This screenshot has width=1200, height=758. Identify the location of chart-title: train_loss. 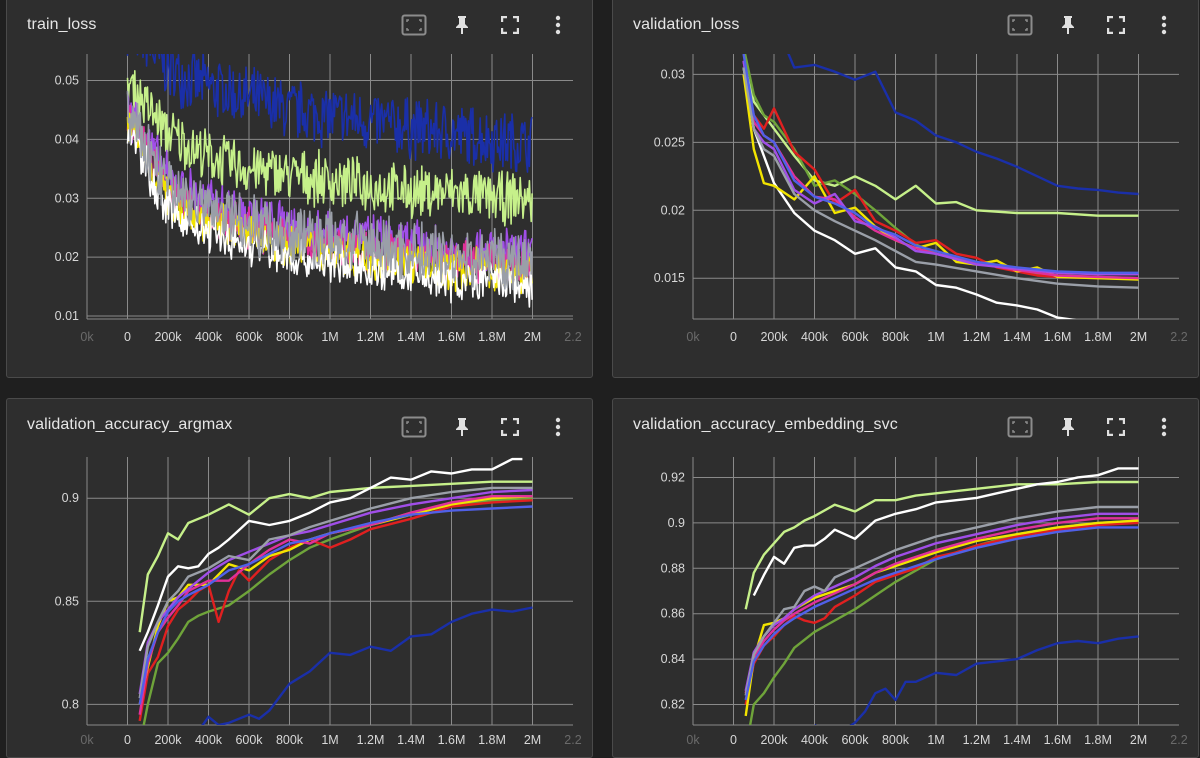
(62, 24).